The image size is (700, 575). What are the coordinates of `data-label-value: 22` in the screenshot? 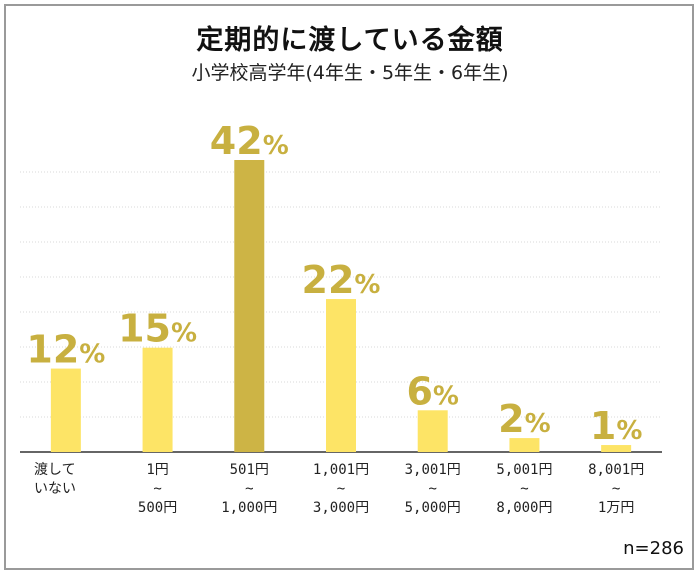 It's located at (328, 280).